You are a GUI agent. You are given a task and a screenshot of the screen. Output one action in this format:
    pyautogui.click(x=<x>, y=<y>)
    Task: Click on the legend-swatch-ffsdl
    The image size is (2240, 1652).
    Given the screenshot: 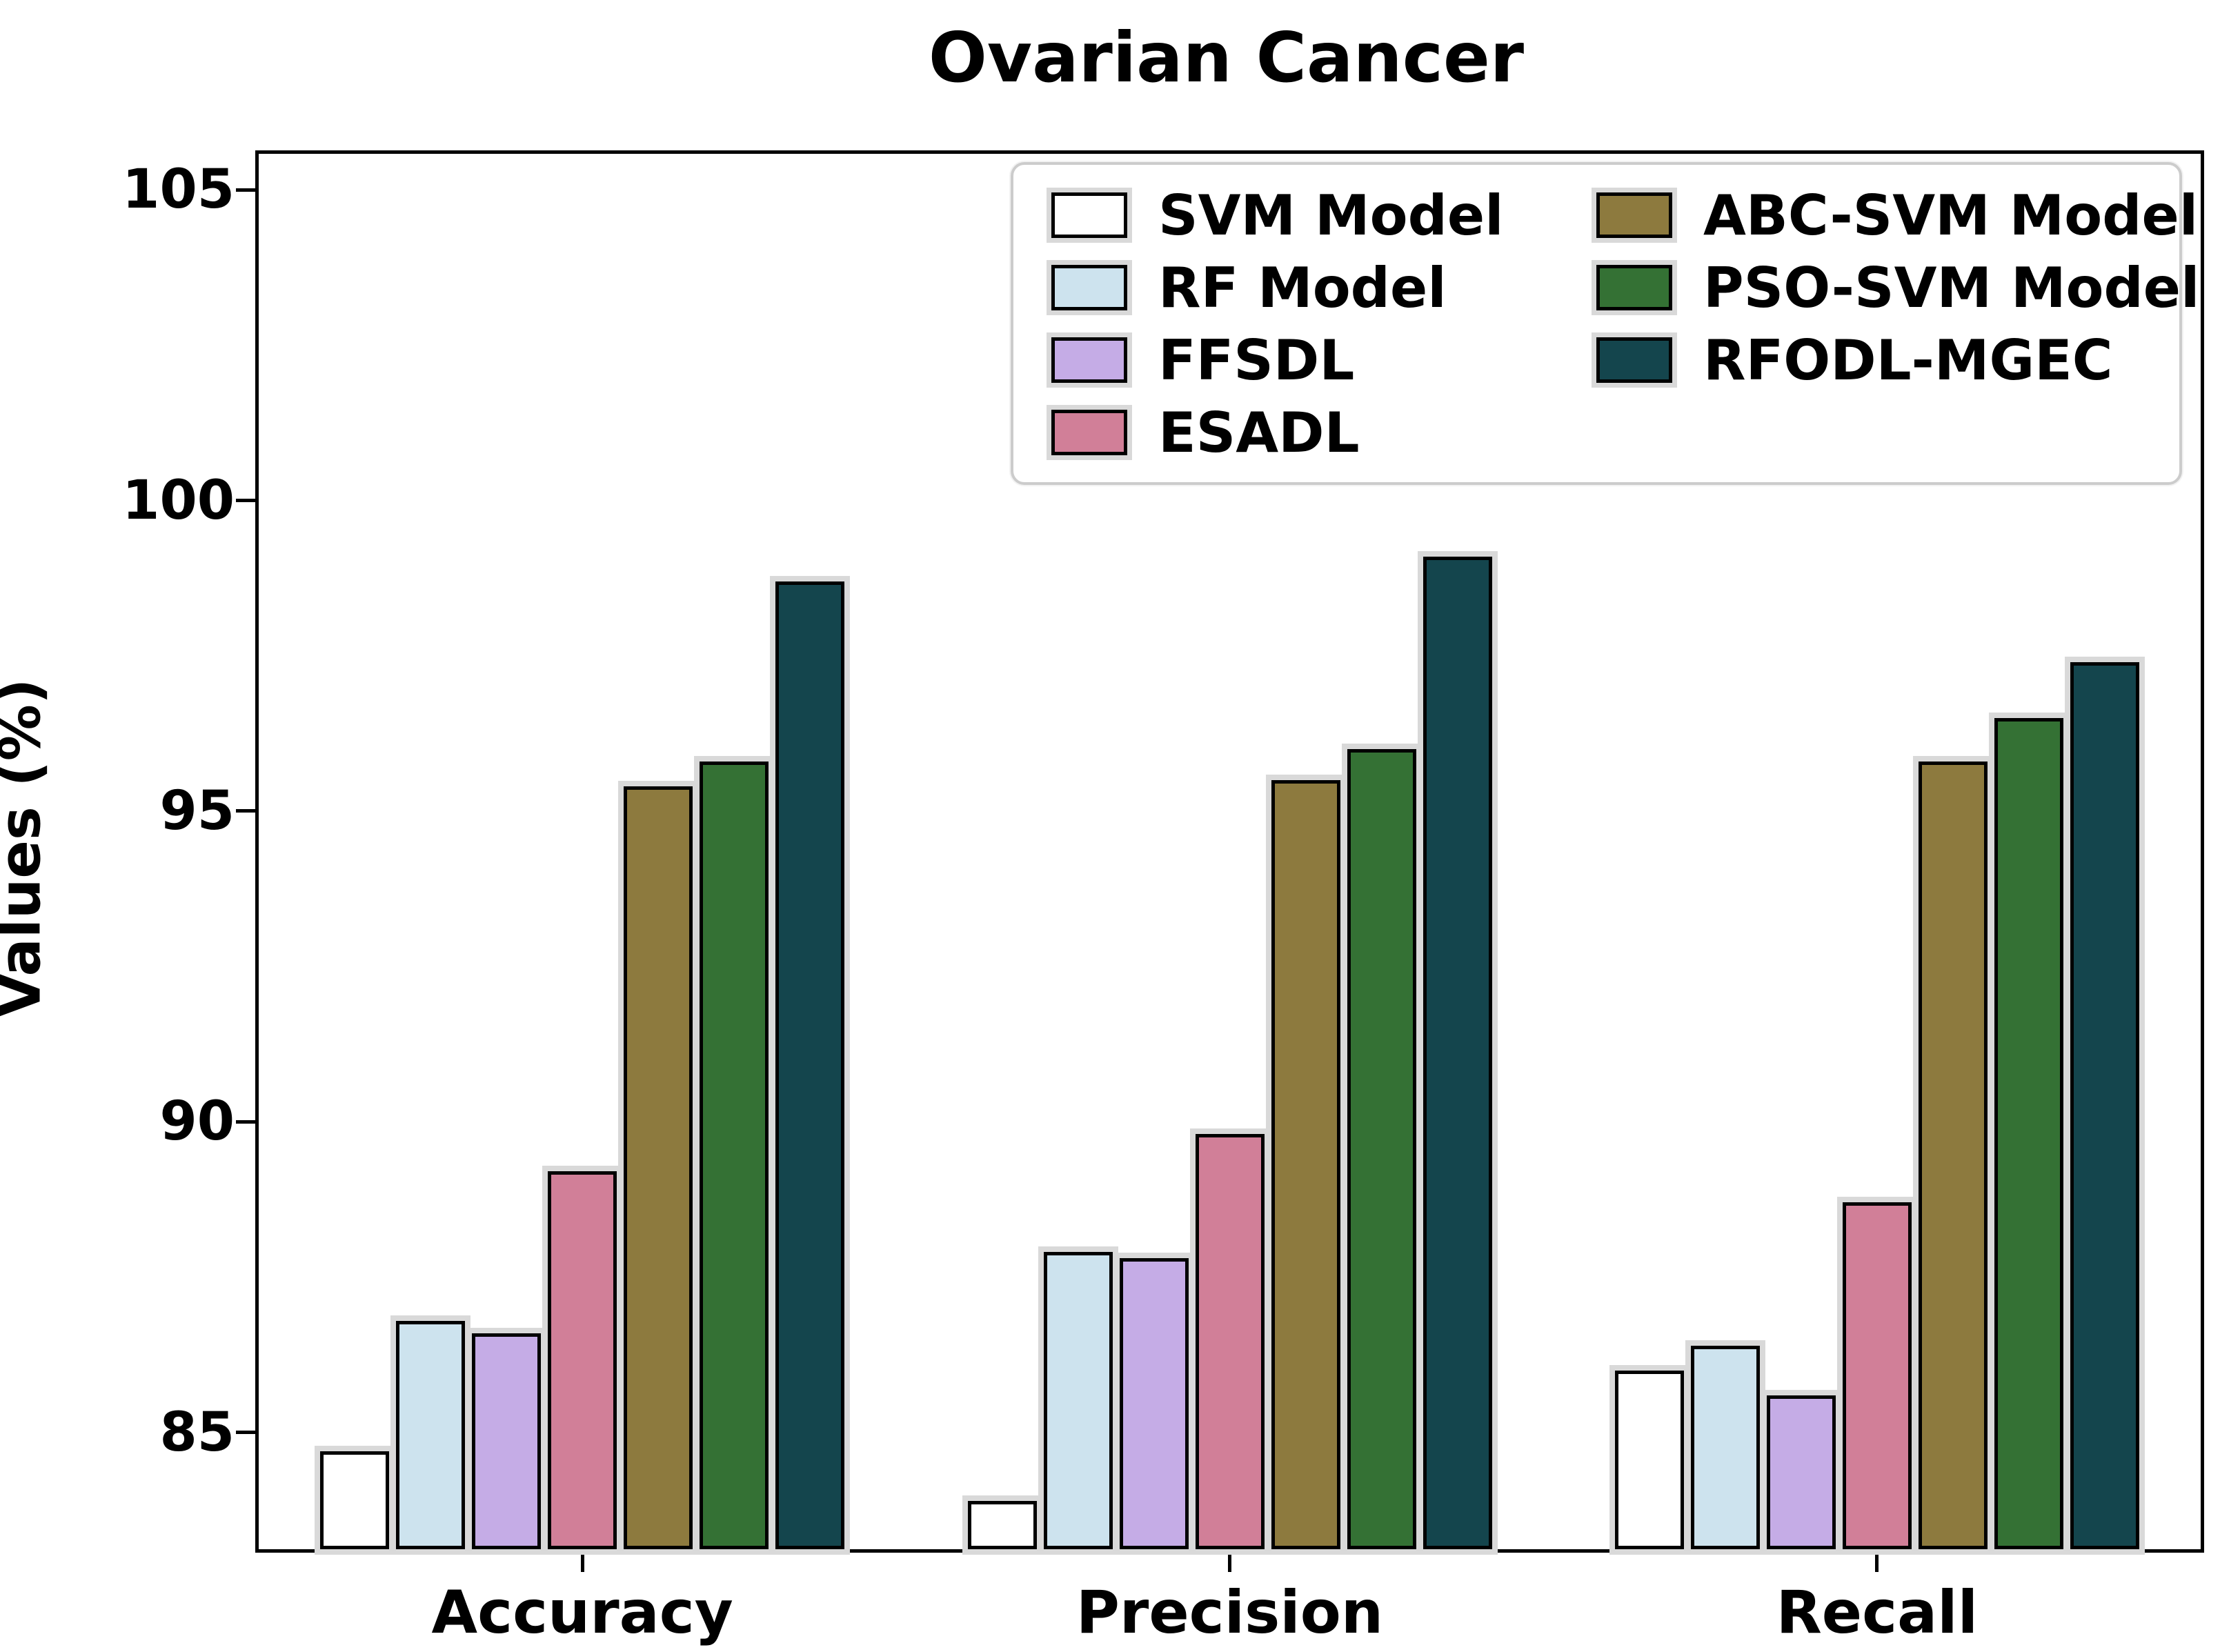 What is the action you would take?
    pyautogui.click(x=1089, y=360)
    